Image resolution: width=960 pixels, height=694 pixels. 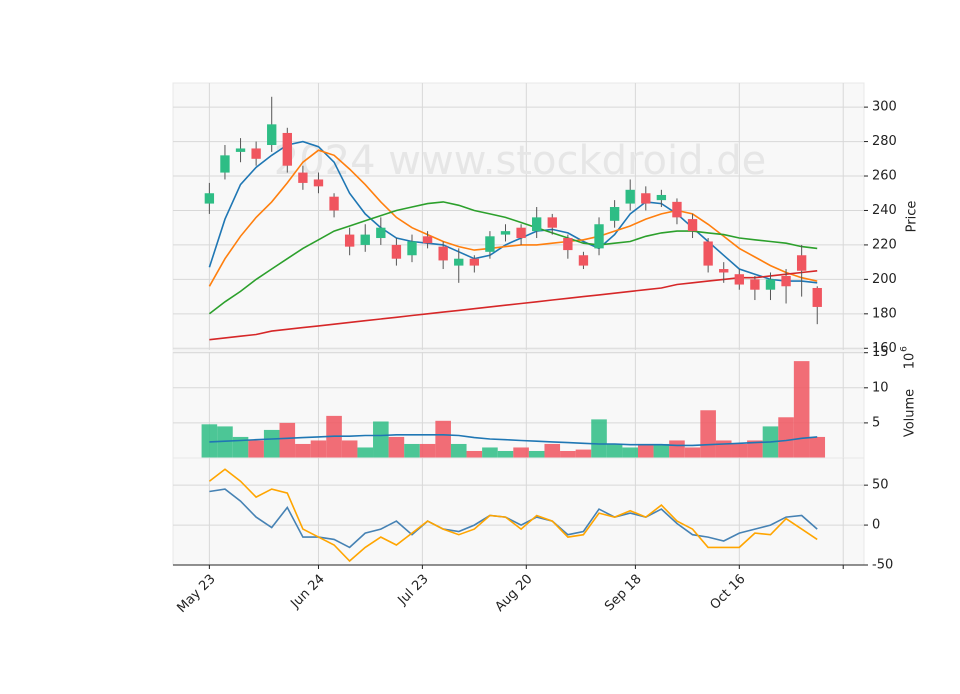 What do you see at coordinates (876, 525) in the screenshot?
I see `y-tick-label: 0` at bounding box center [876, 525].